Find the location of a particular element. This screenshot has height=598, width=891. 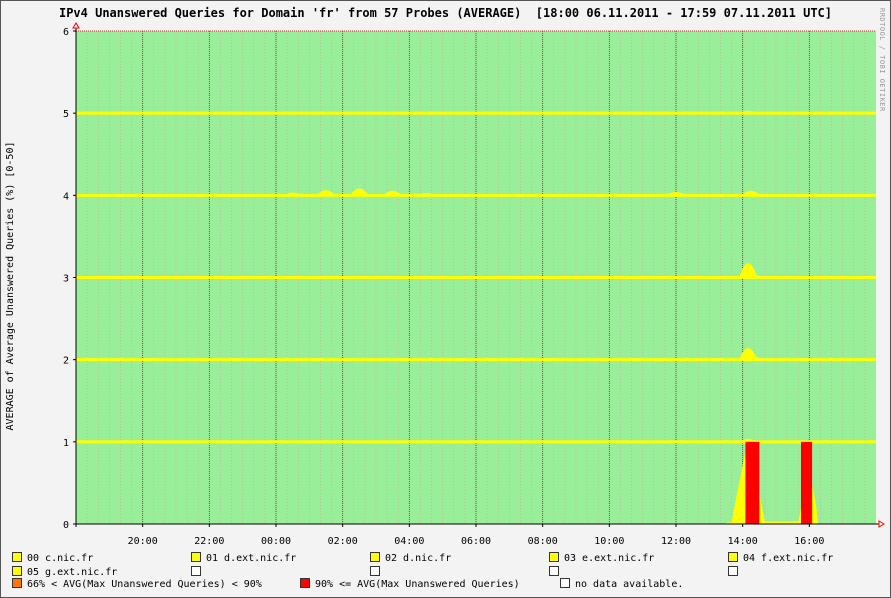

legend-status-item: 90% <= AVG(Max Unanswered Queries) is located at coordinates (410, 584).